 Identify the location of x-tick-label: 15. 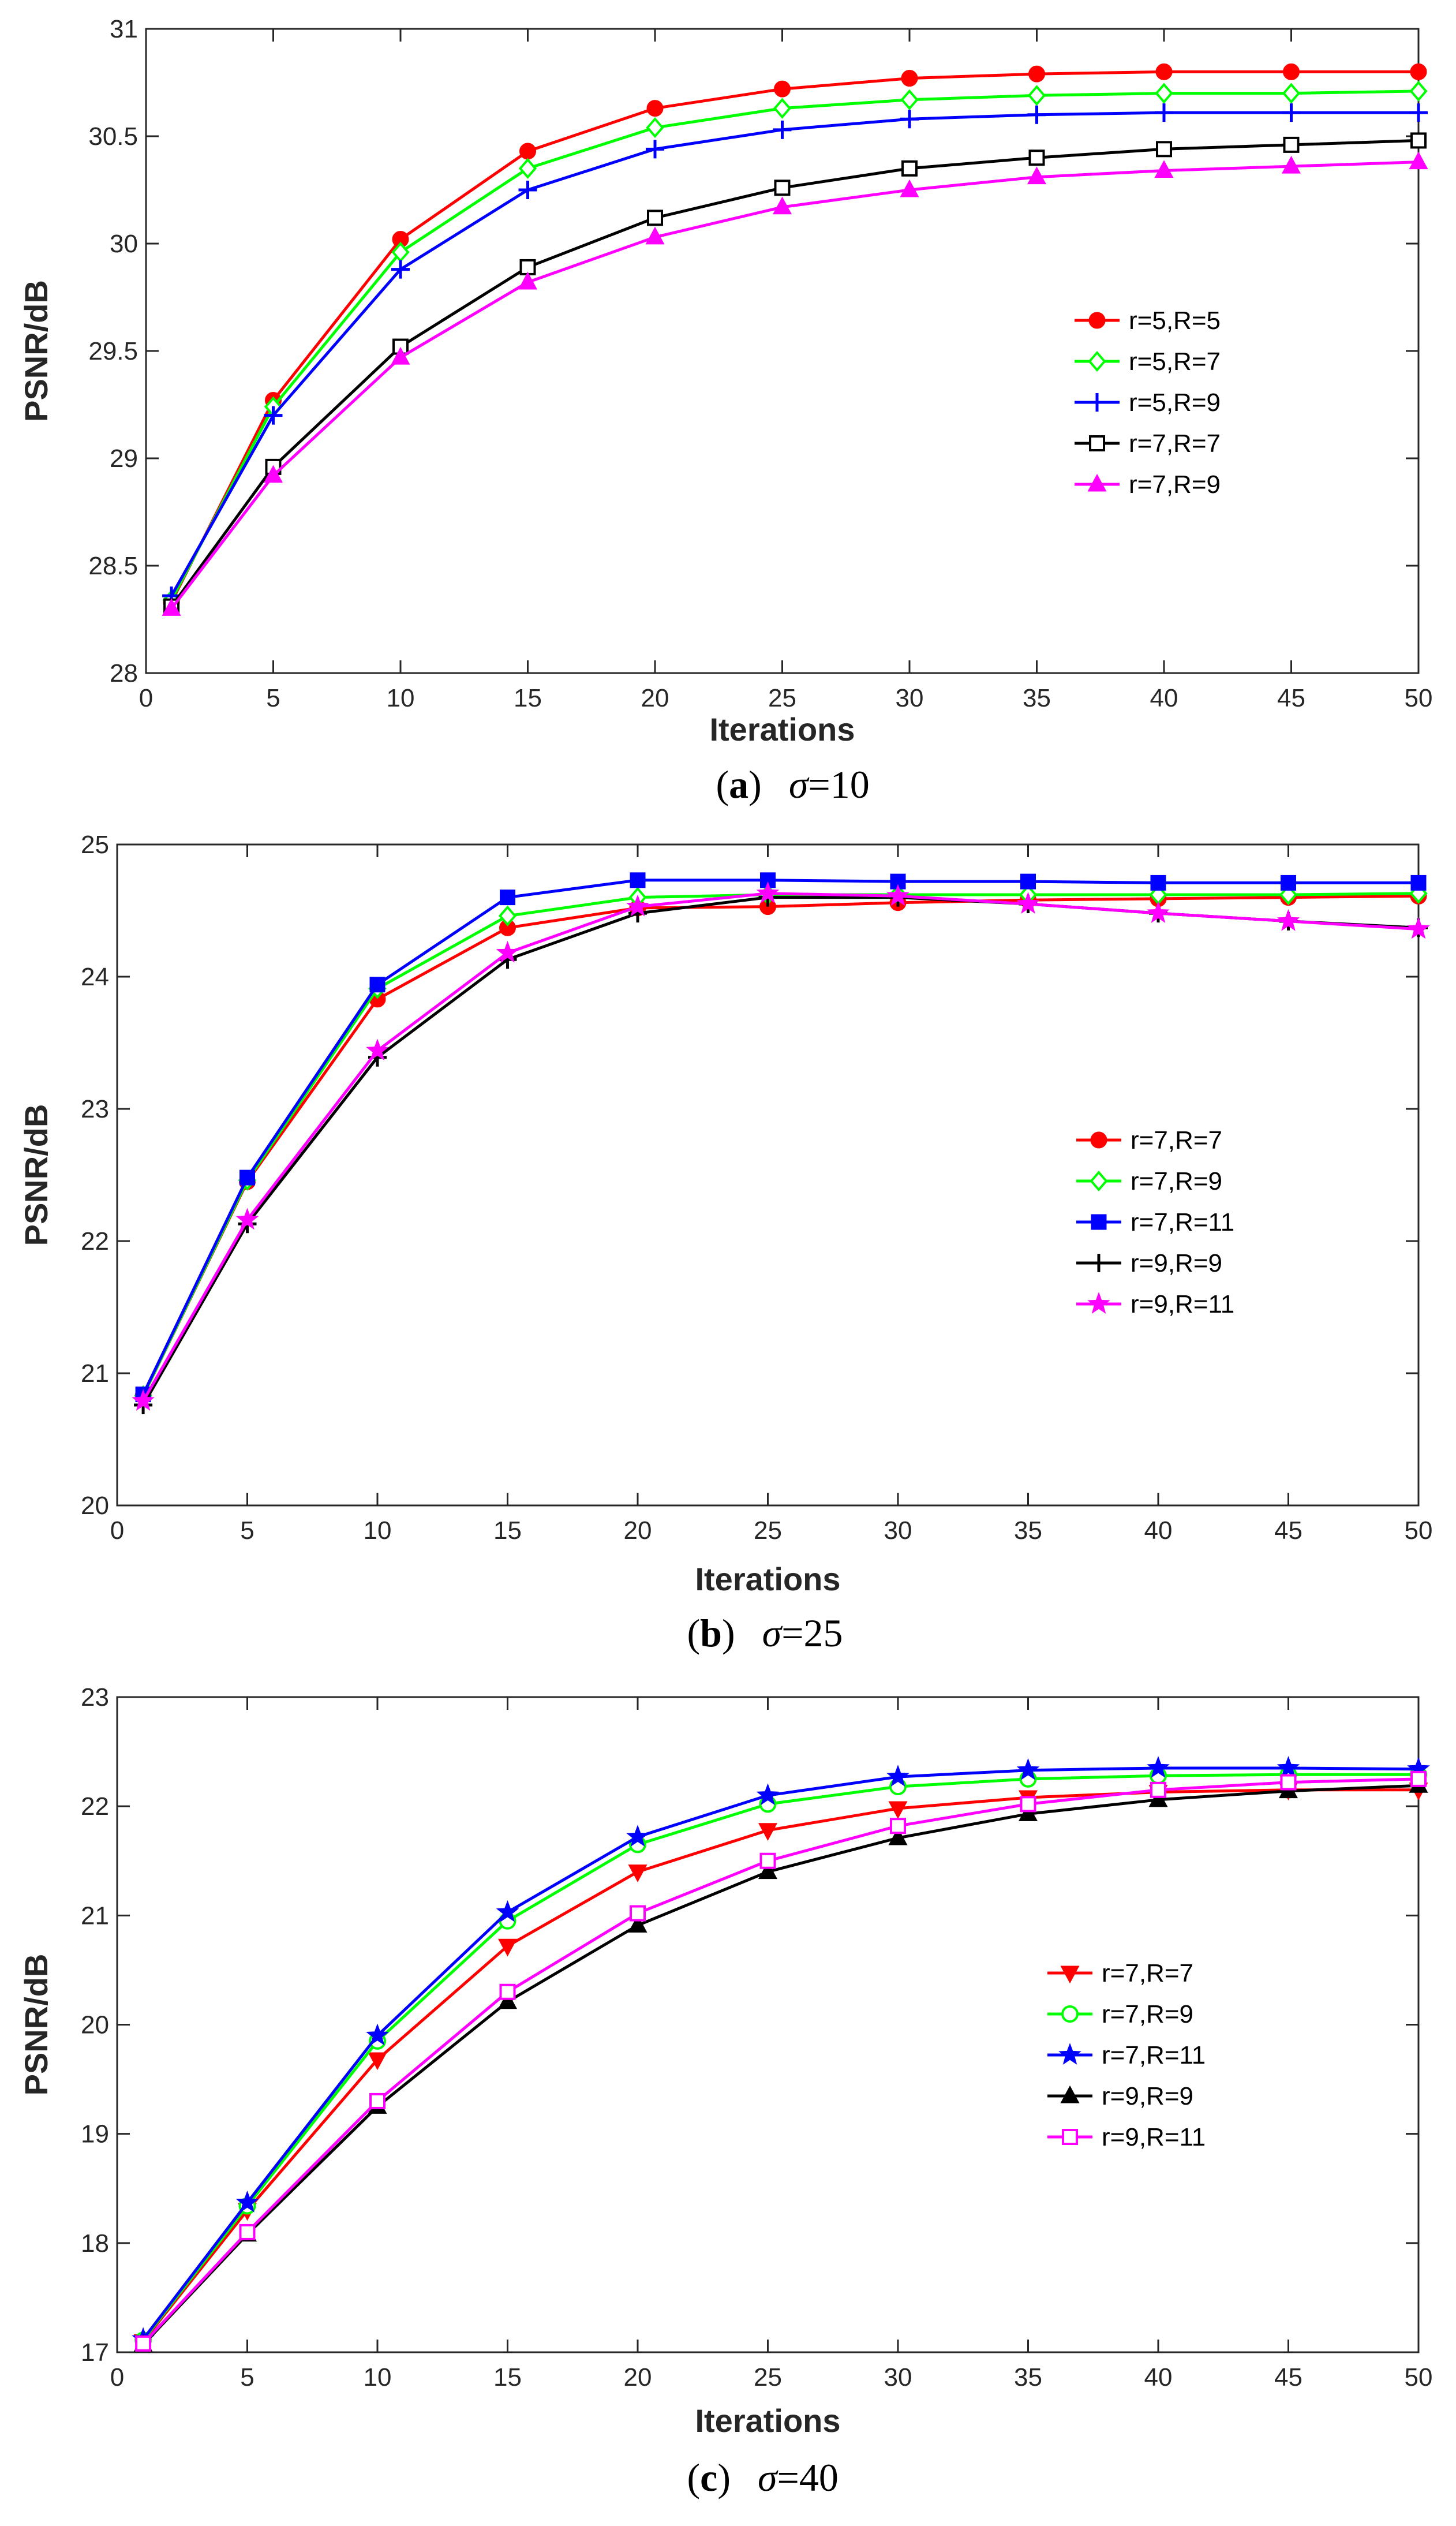
(508, 1530).